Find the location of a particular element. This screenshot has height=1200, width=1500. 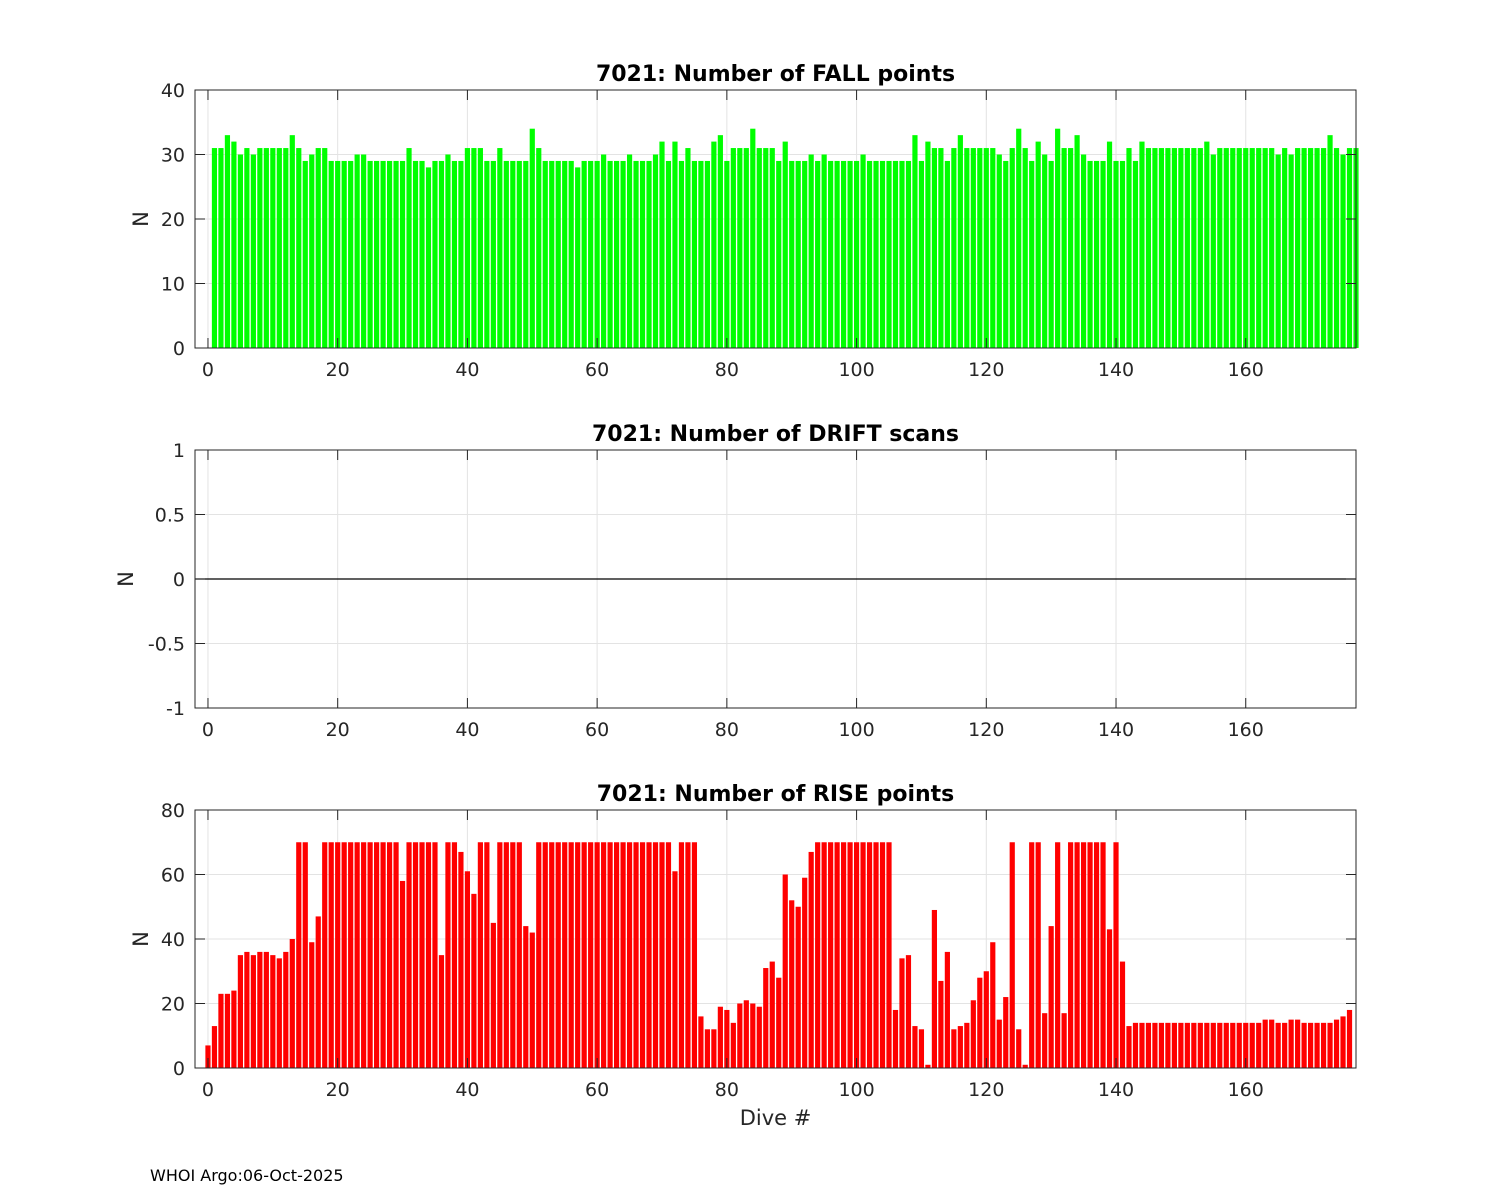

y-tick-label: -1 is located at coordinates (175, 709).